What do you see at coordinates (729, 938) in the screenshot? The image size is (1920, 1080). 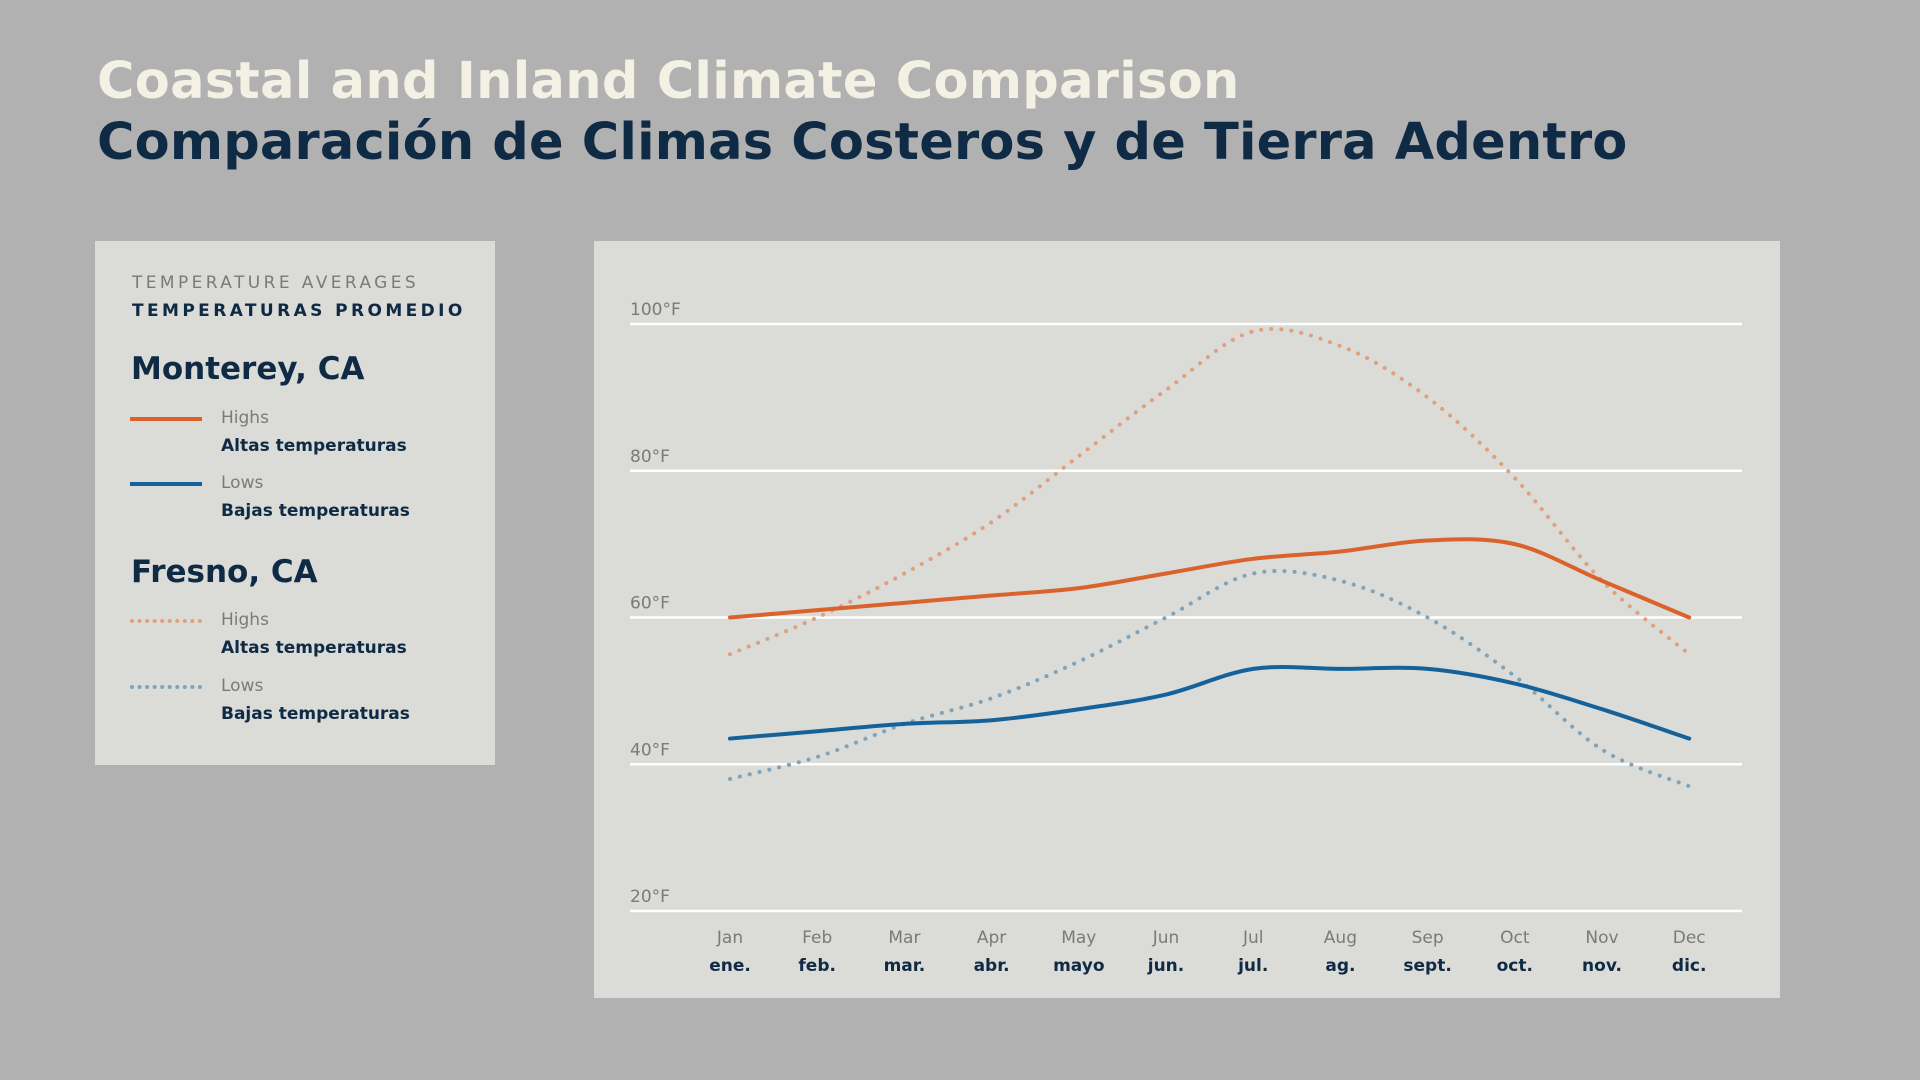 I see `x-tick-label: Jan` at bounding box center [729, 938].